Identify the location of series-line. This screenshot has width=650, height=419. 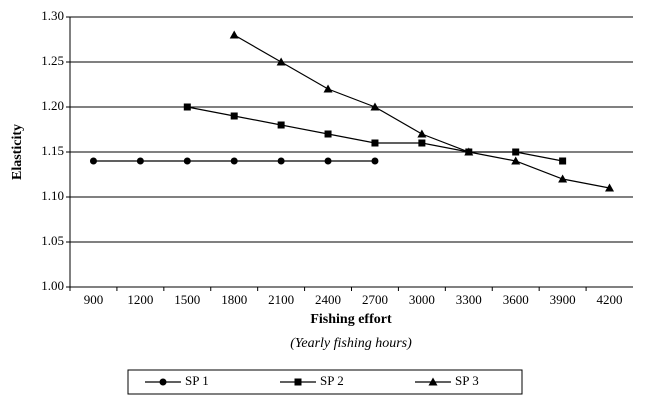
(375, 134).